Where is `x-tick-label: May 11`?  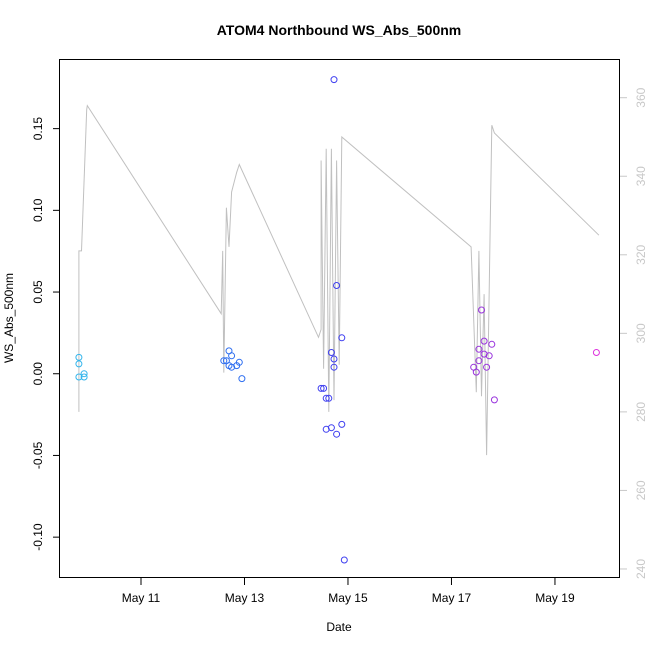 x-tick-label: May 11 is located at coordinates (141, 598).